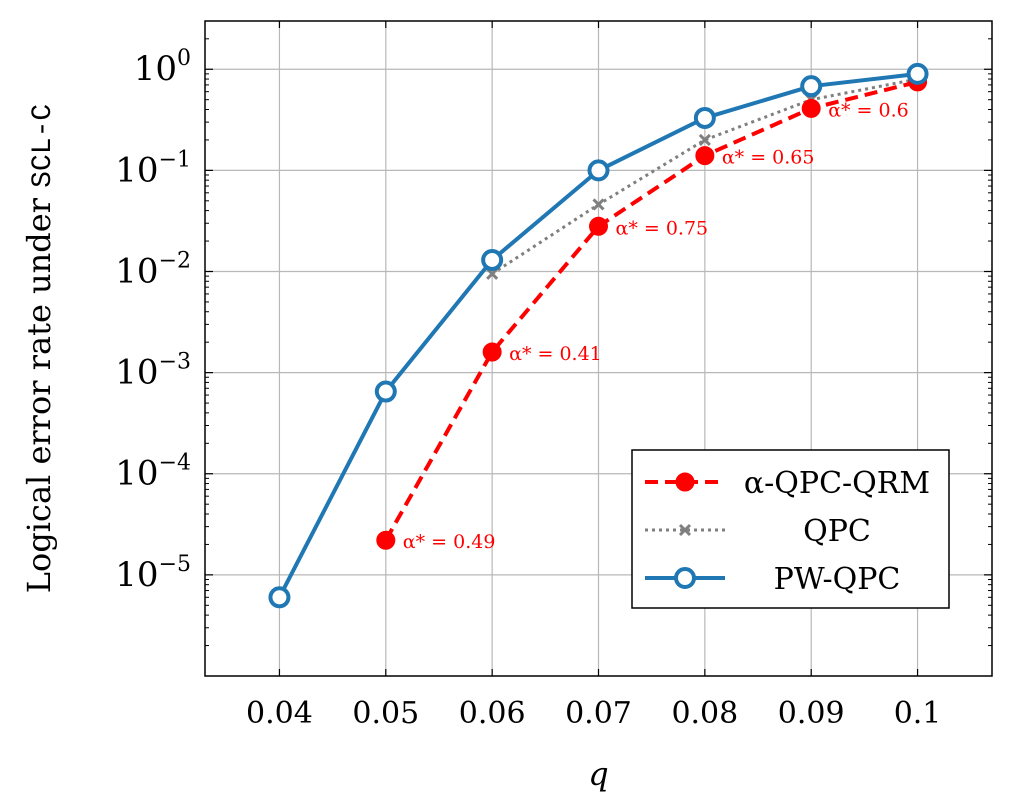 The height and width of the screenshot is (798, 1023). Describe the element at coordinates (704, 176) in the screenshot. I see `series-line` at that location.